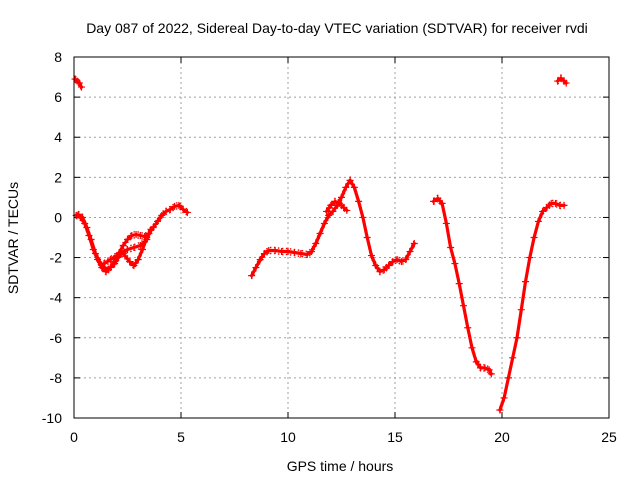 Image resolution: width=640 pixels, height=480 pixels. I want to click on y-tick-label: 4, so click(58, 137).